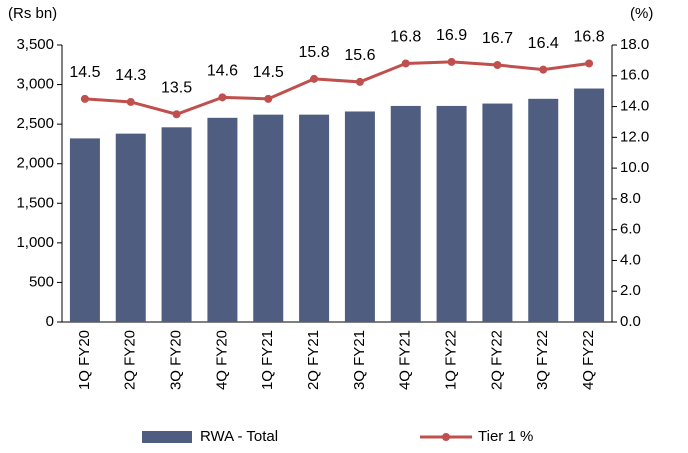 The image size is (688, 453). Describe the element at coordinates (446, 437) in the screenshot. I see `legend-marker` at that location.